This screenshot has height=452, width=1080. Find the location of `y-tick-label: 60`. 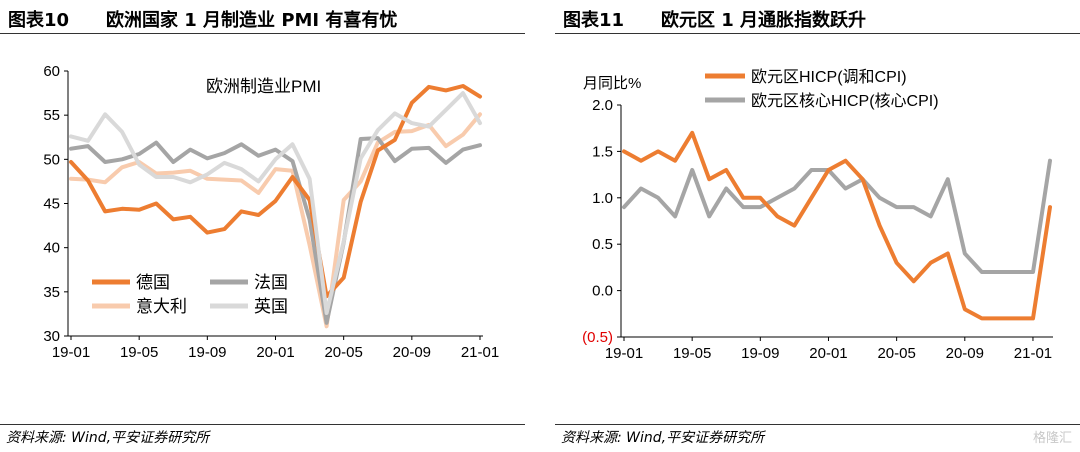

y-tick-label: 60 is located at coordinates (51, 71).